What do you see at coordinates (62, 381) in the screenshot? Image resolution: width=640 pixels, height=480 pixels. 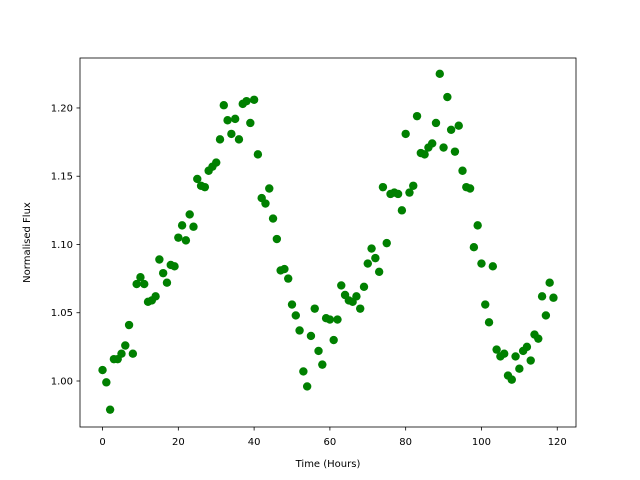 I see `y-tick-label: 1.00` at bounding box center [62, 381].